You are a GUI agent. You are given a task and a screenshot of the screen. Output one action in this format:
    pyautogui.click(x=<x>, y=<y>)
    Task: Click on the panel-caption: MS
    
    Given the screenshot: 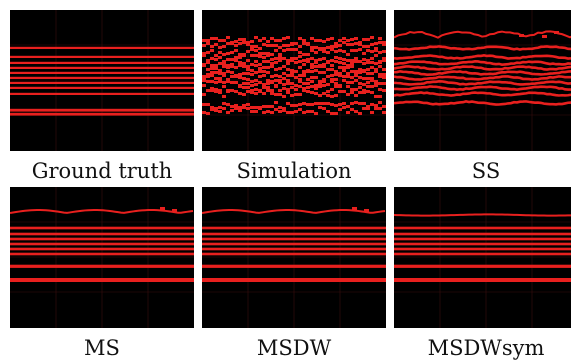 What is the action you would take?
    pyautogui.click(x=102, y=348)
    